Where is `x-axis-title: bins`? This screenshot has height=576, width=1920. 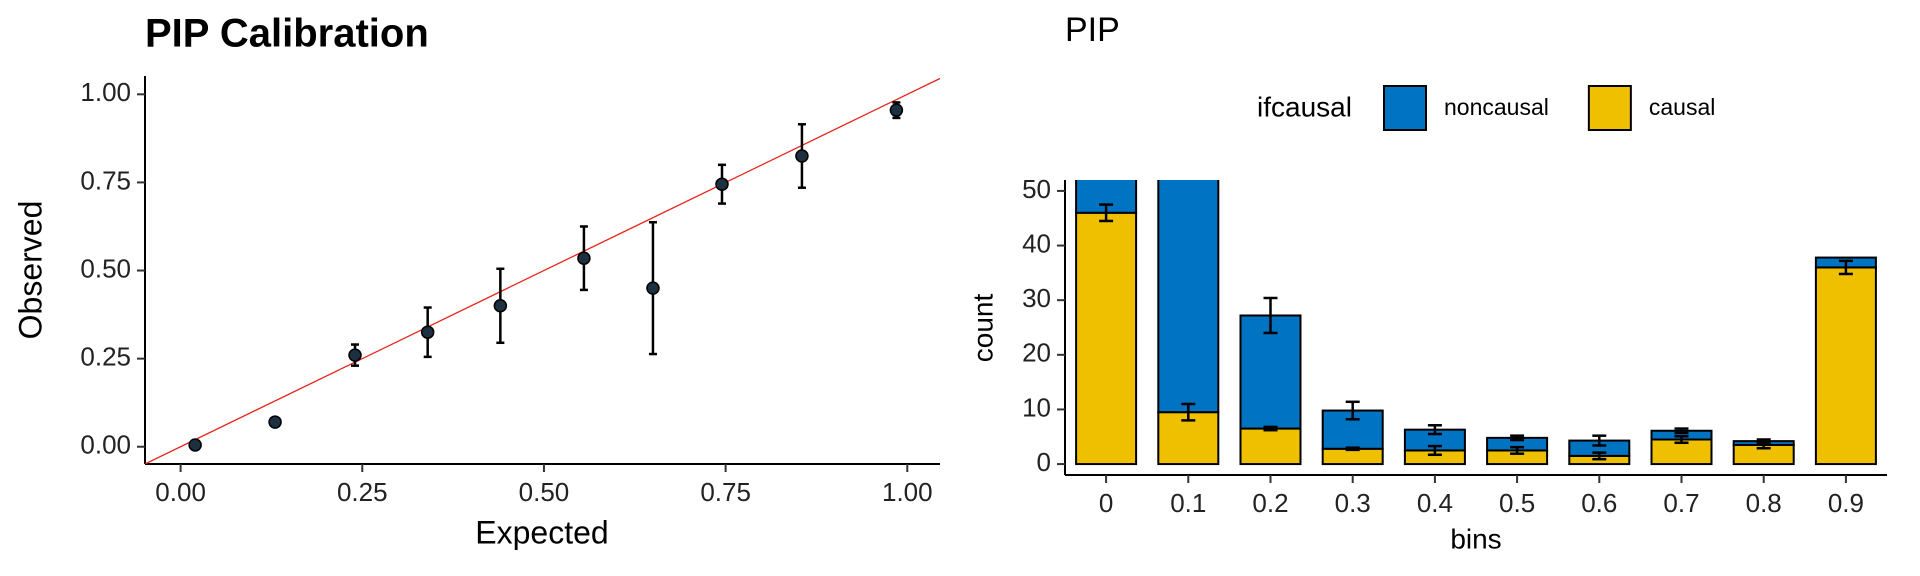 x-axis-title: bins is located at coordinates (1475, 538).